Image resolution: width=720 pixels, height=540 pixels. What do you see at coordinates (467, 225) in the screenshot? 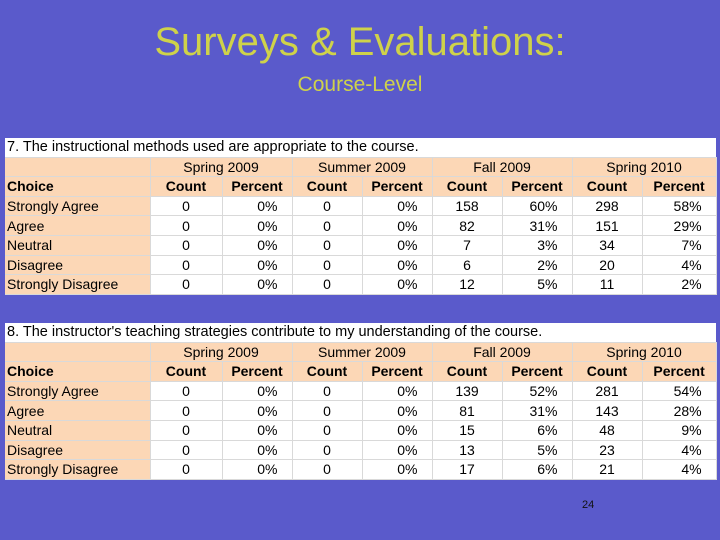
I see `count-cell: 82` at bounding box center [467, 225].